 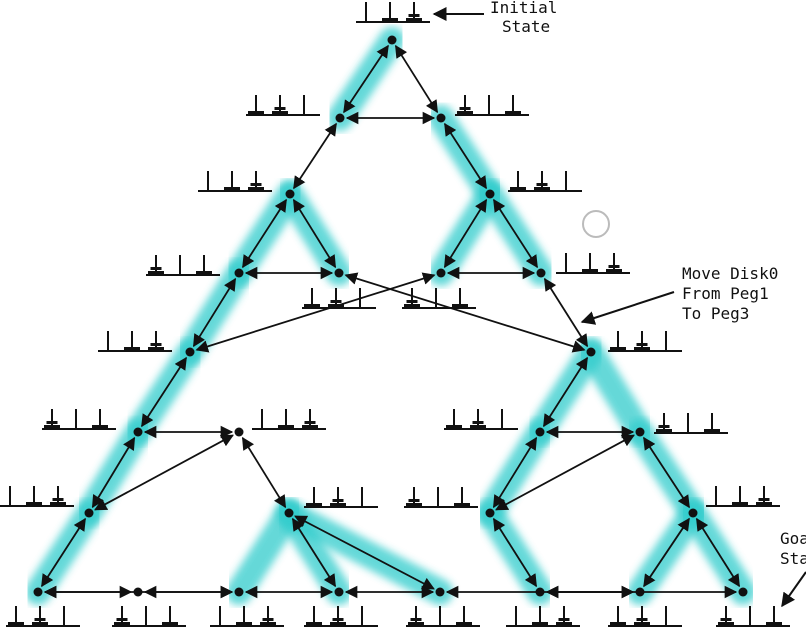 I want to click on goal-state-pointer, so click(x=793, y=589).